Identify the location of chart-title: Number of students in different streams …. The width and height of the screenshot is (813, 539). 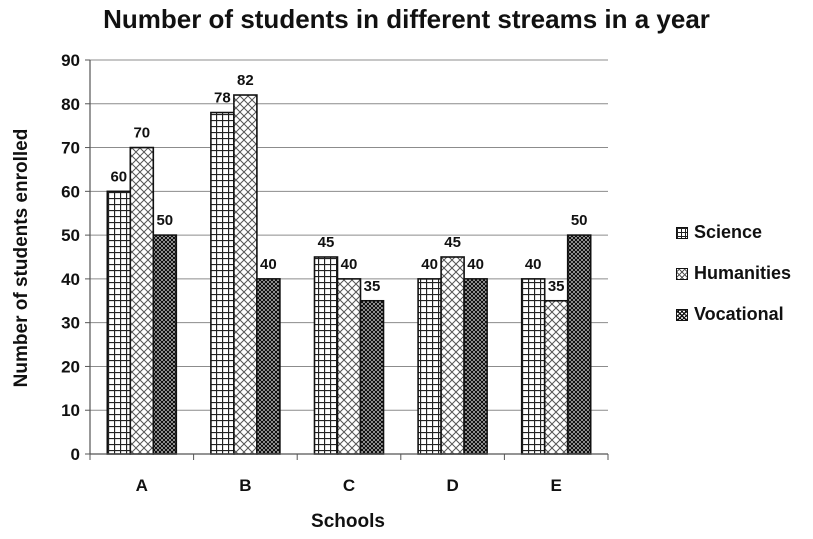
(406, 19).